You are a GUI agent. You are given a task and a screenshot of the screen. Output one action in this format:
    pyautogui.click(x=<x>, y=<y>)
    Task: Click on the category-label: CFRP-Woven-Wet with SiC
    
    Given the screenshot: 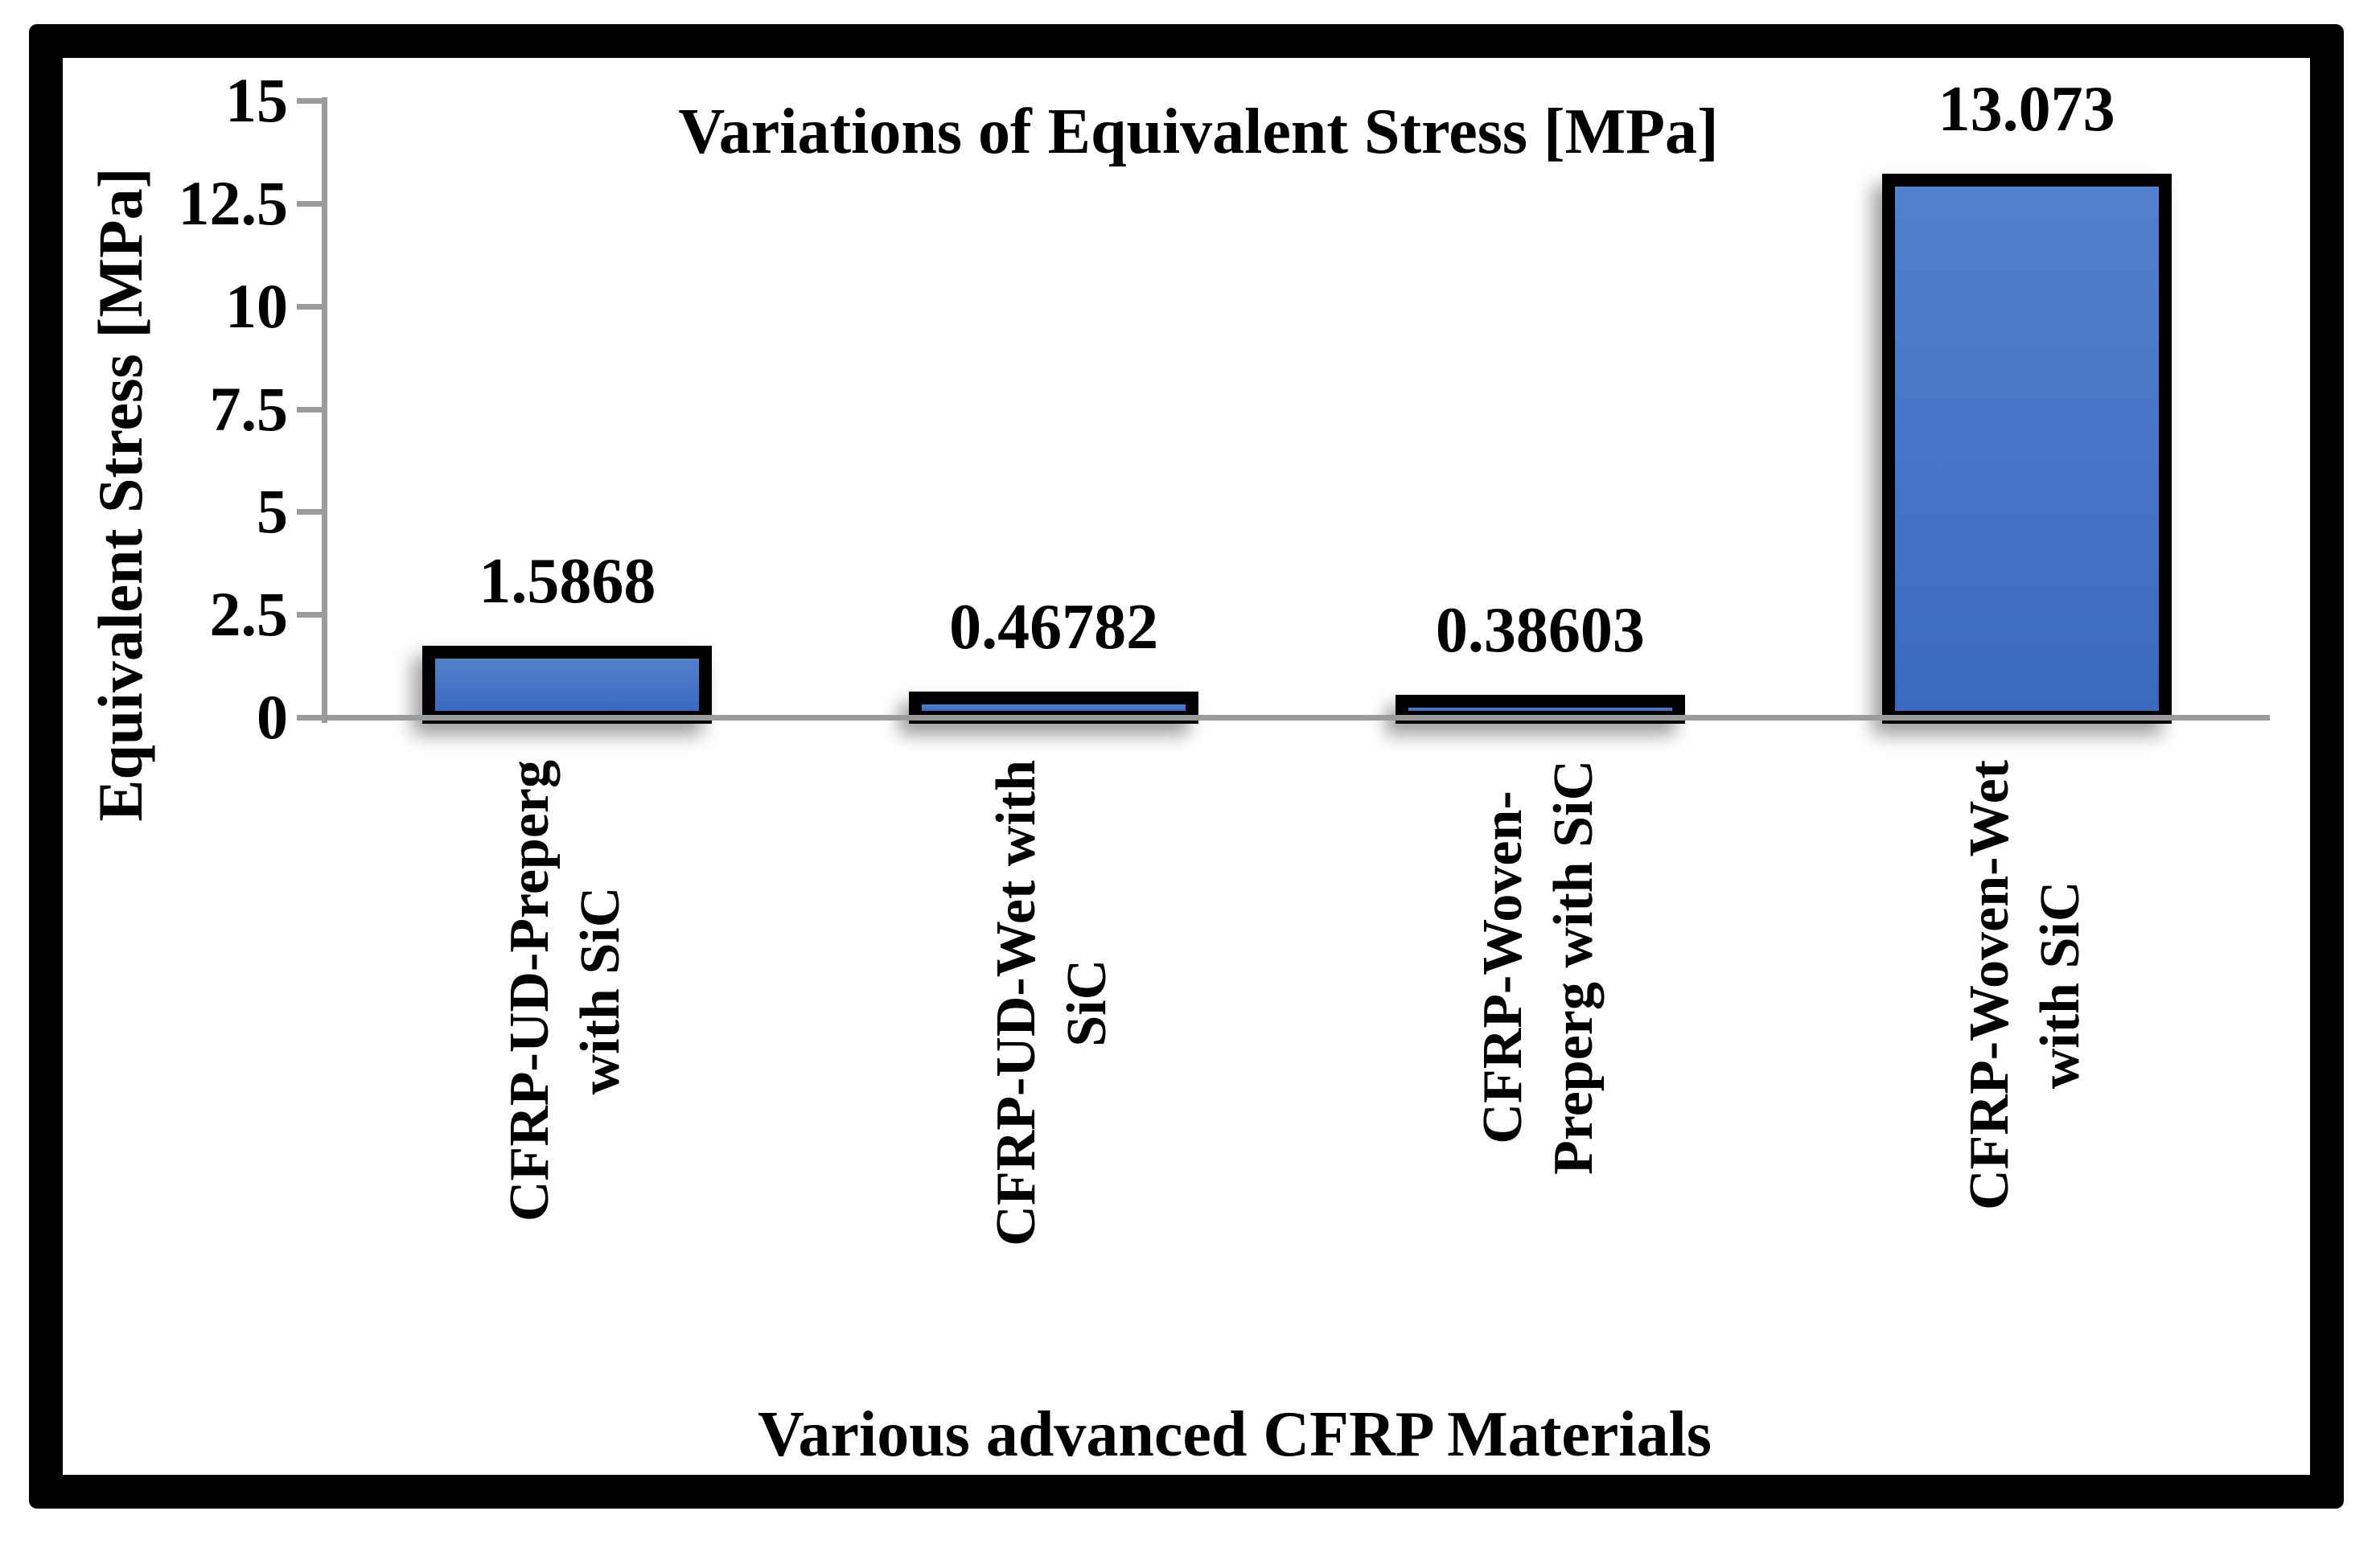 What is the action you would take?
    pyautogui.click(x=2027, y=1065)
    